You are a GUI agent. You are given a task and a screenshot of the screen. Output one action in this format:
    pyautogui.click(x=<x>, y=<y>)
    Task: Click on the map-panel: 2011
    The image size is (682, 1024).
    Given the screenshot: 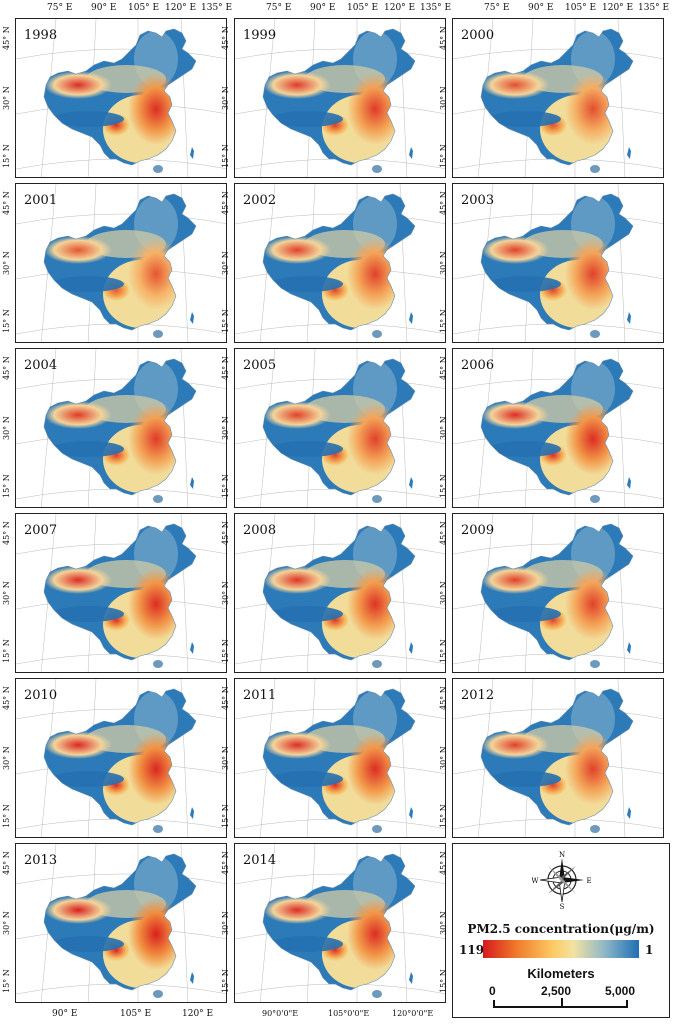 What is the action you would take?
    pyautogui.click(x=340, y=758)
    